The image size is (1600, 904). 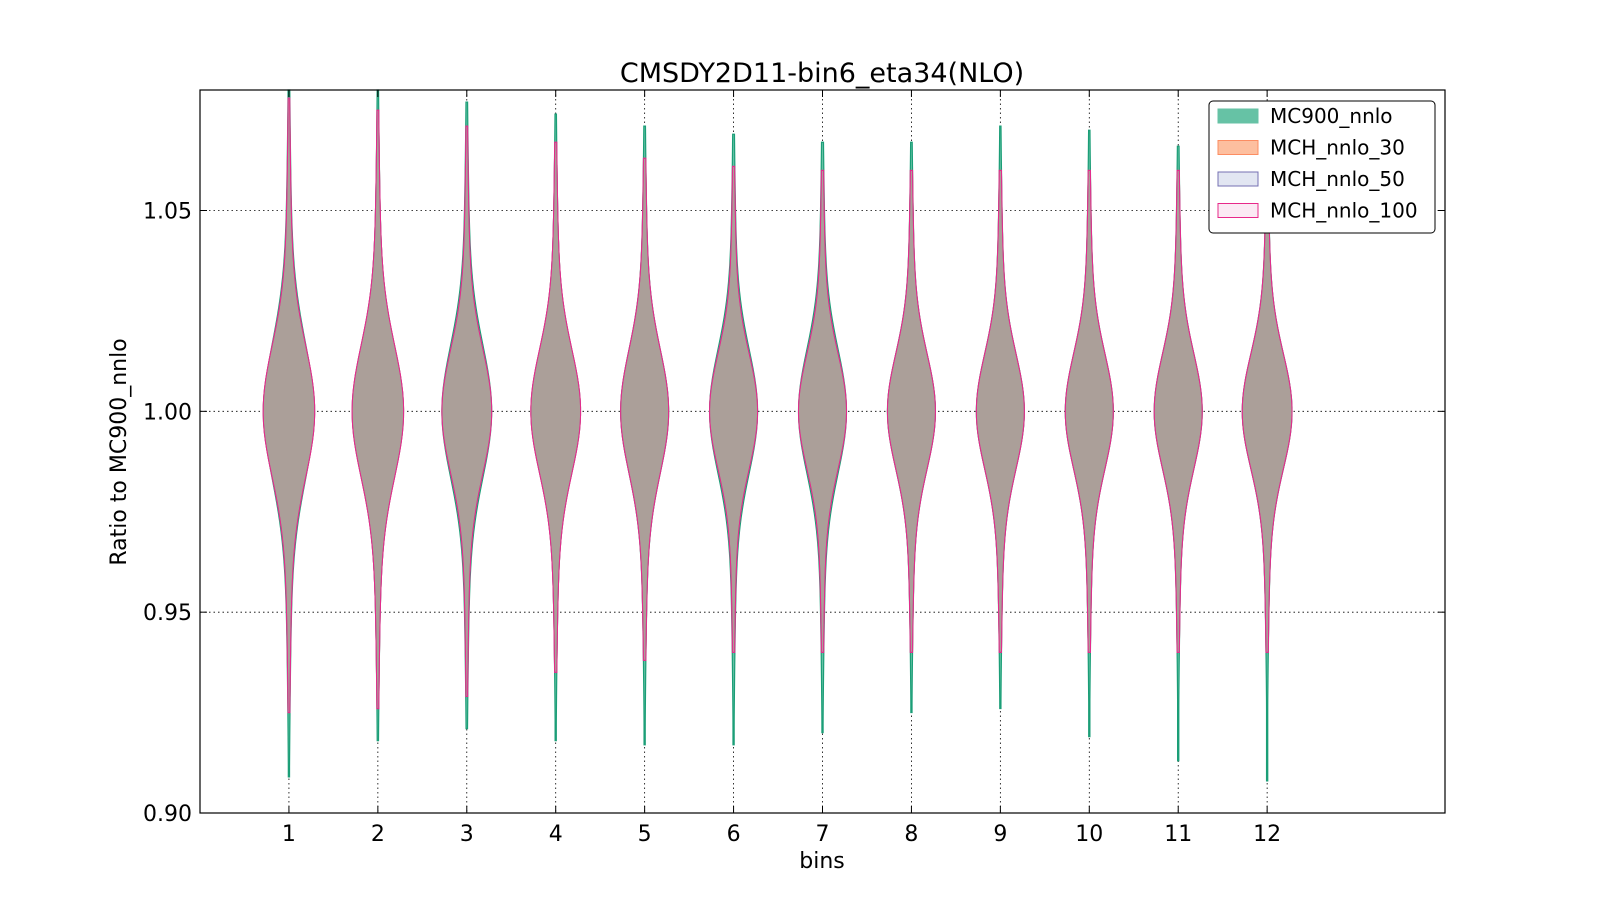 What do you see at coordinates (119, 451) in the screenshot?
I see `y-axis-label: Ratio to MC900_nnlo` at bounding box center [119, 451].